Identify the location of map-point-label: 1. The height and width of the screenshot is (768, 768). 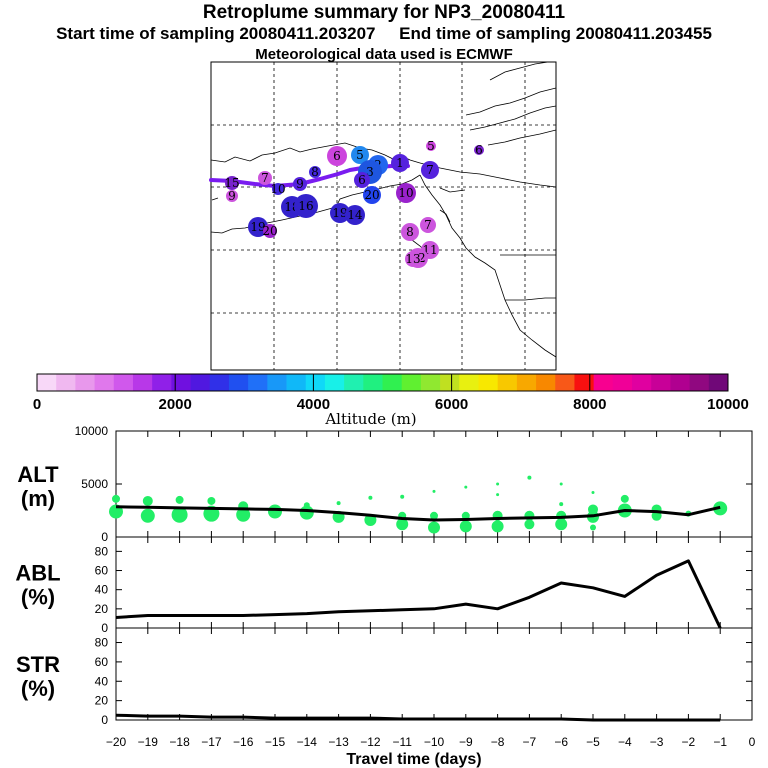
(400, 163).